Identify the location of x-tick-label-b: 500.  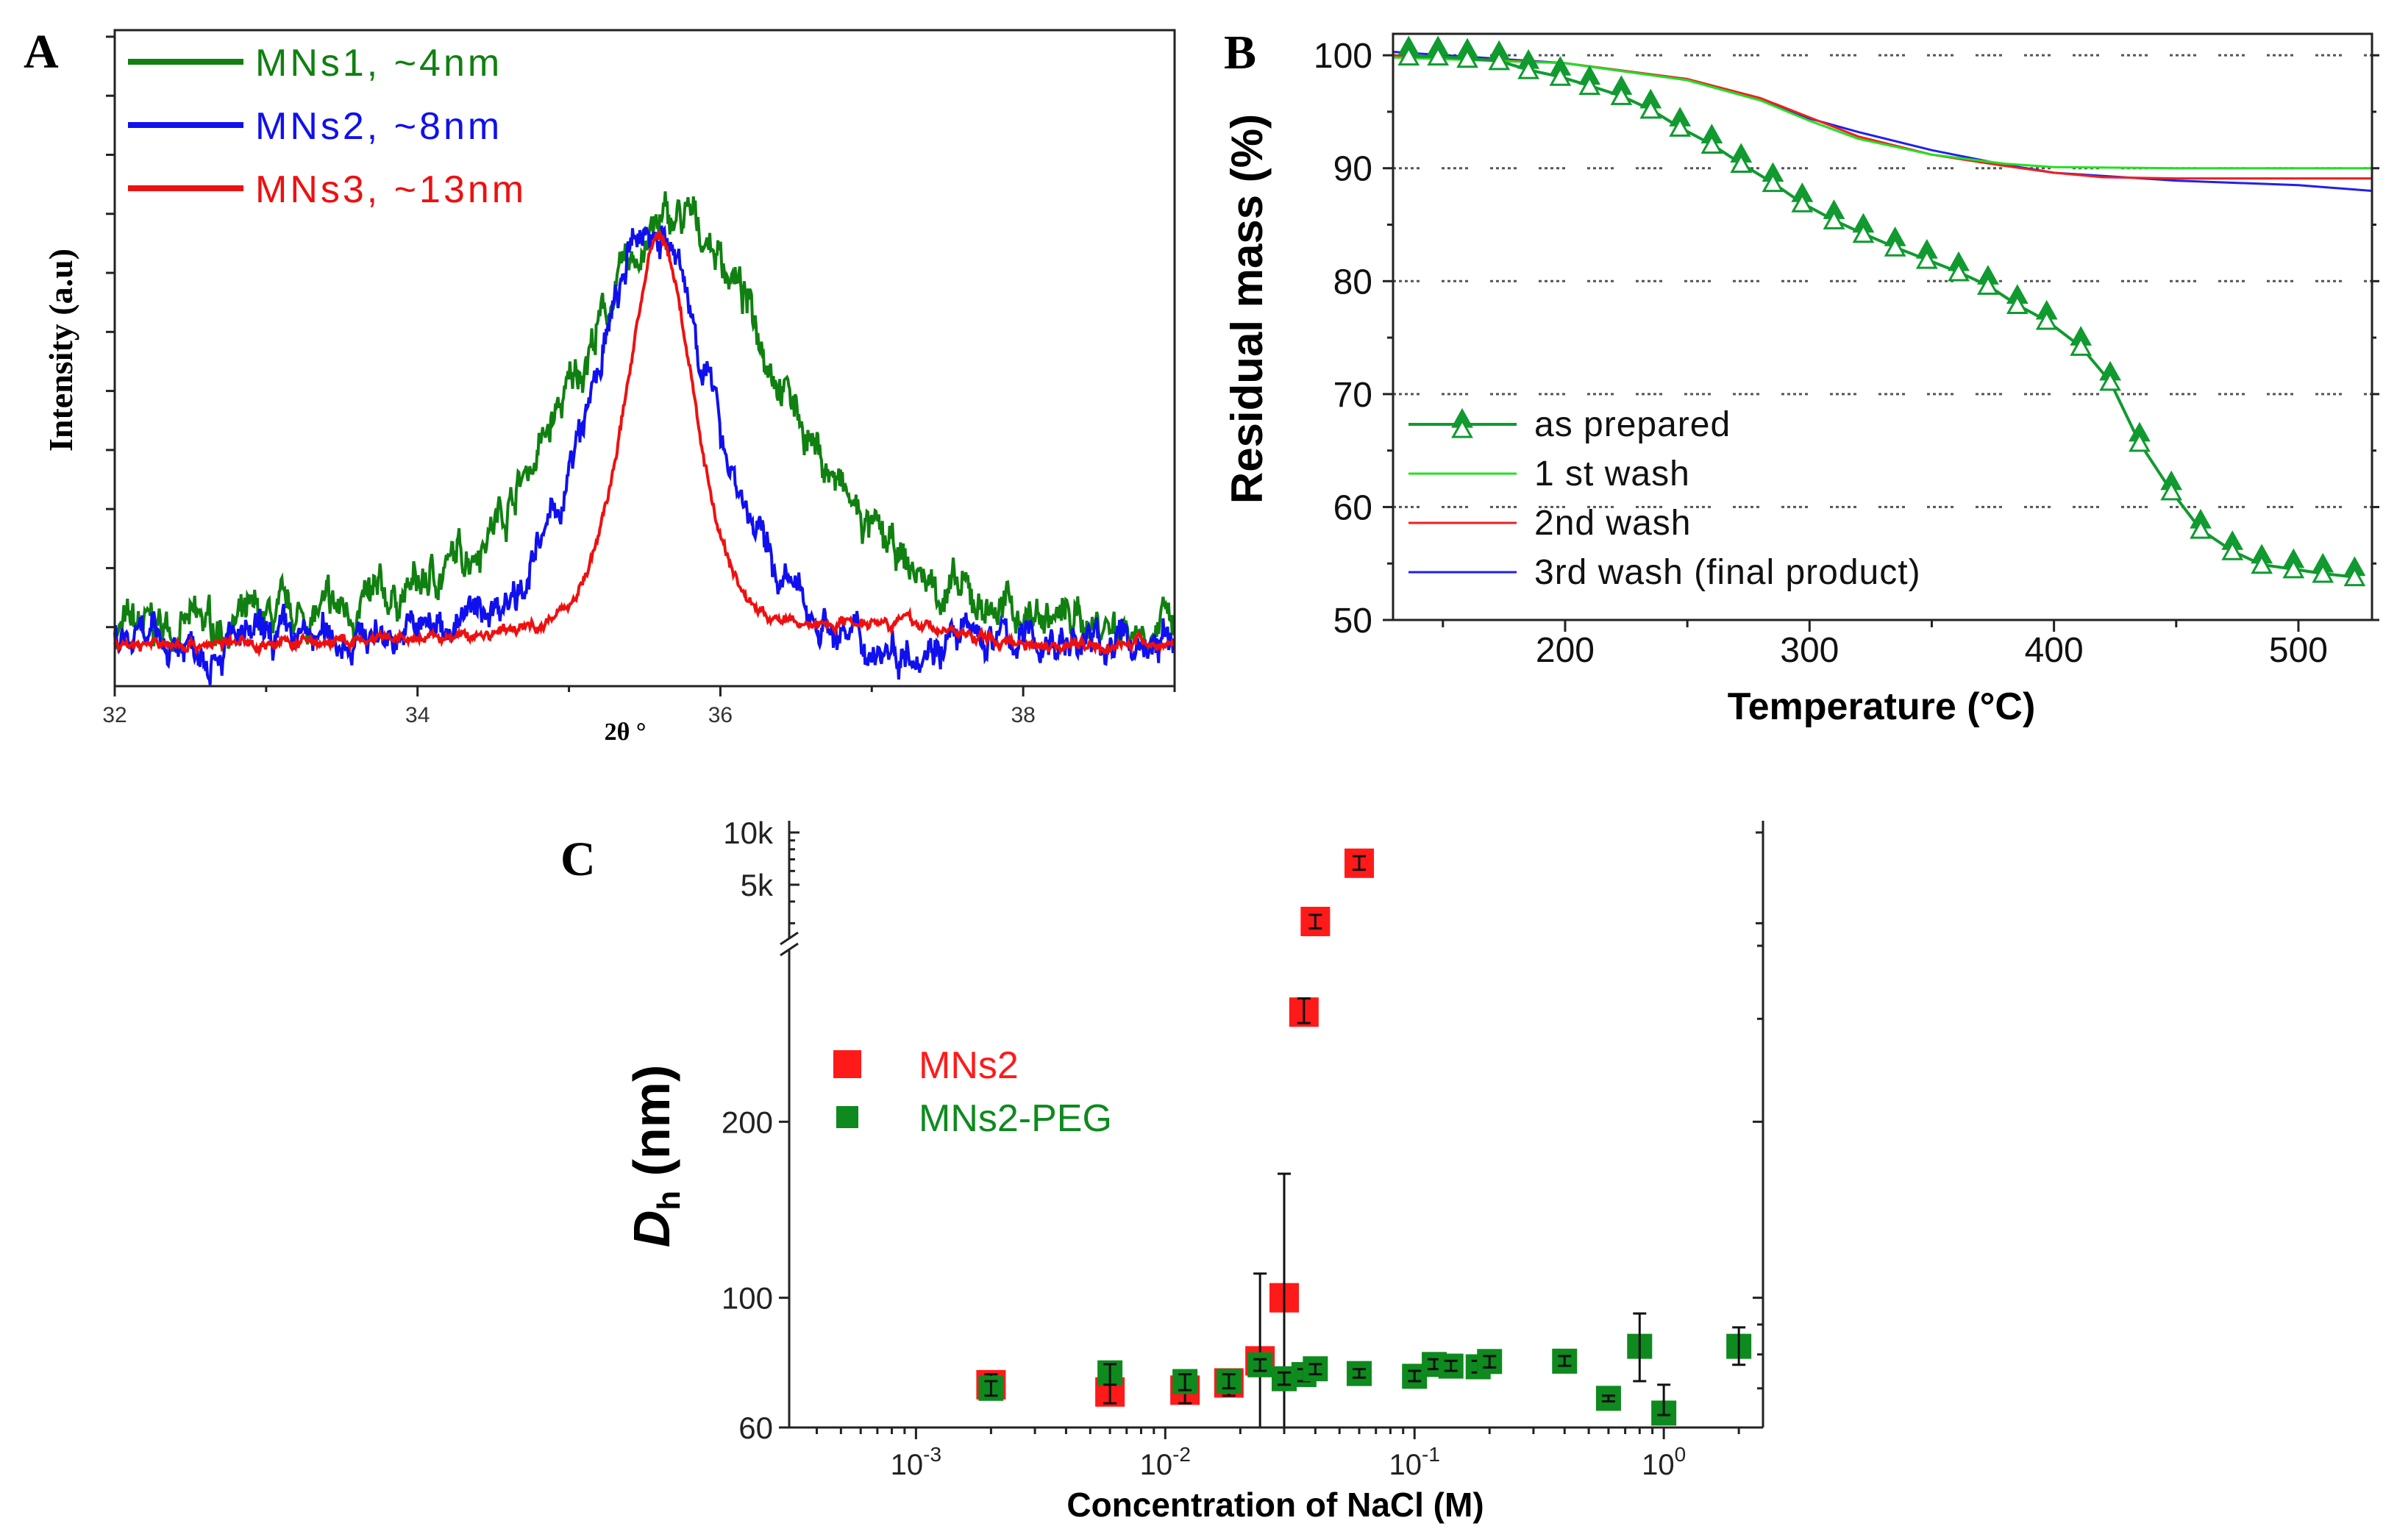
(2298, 650).